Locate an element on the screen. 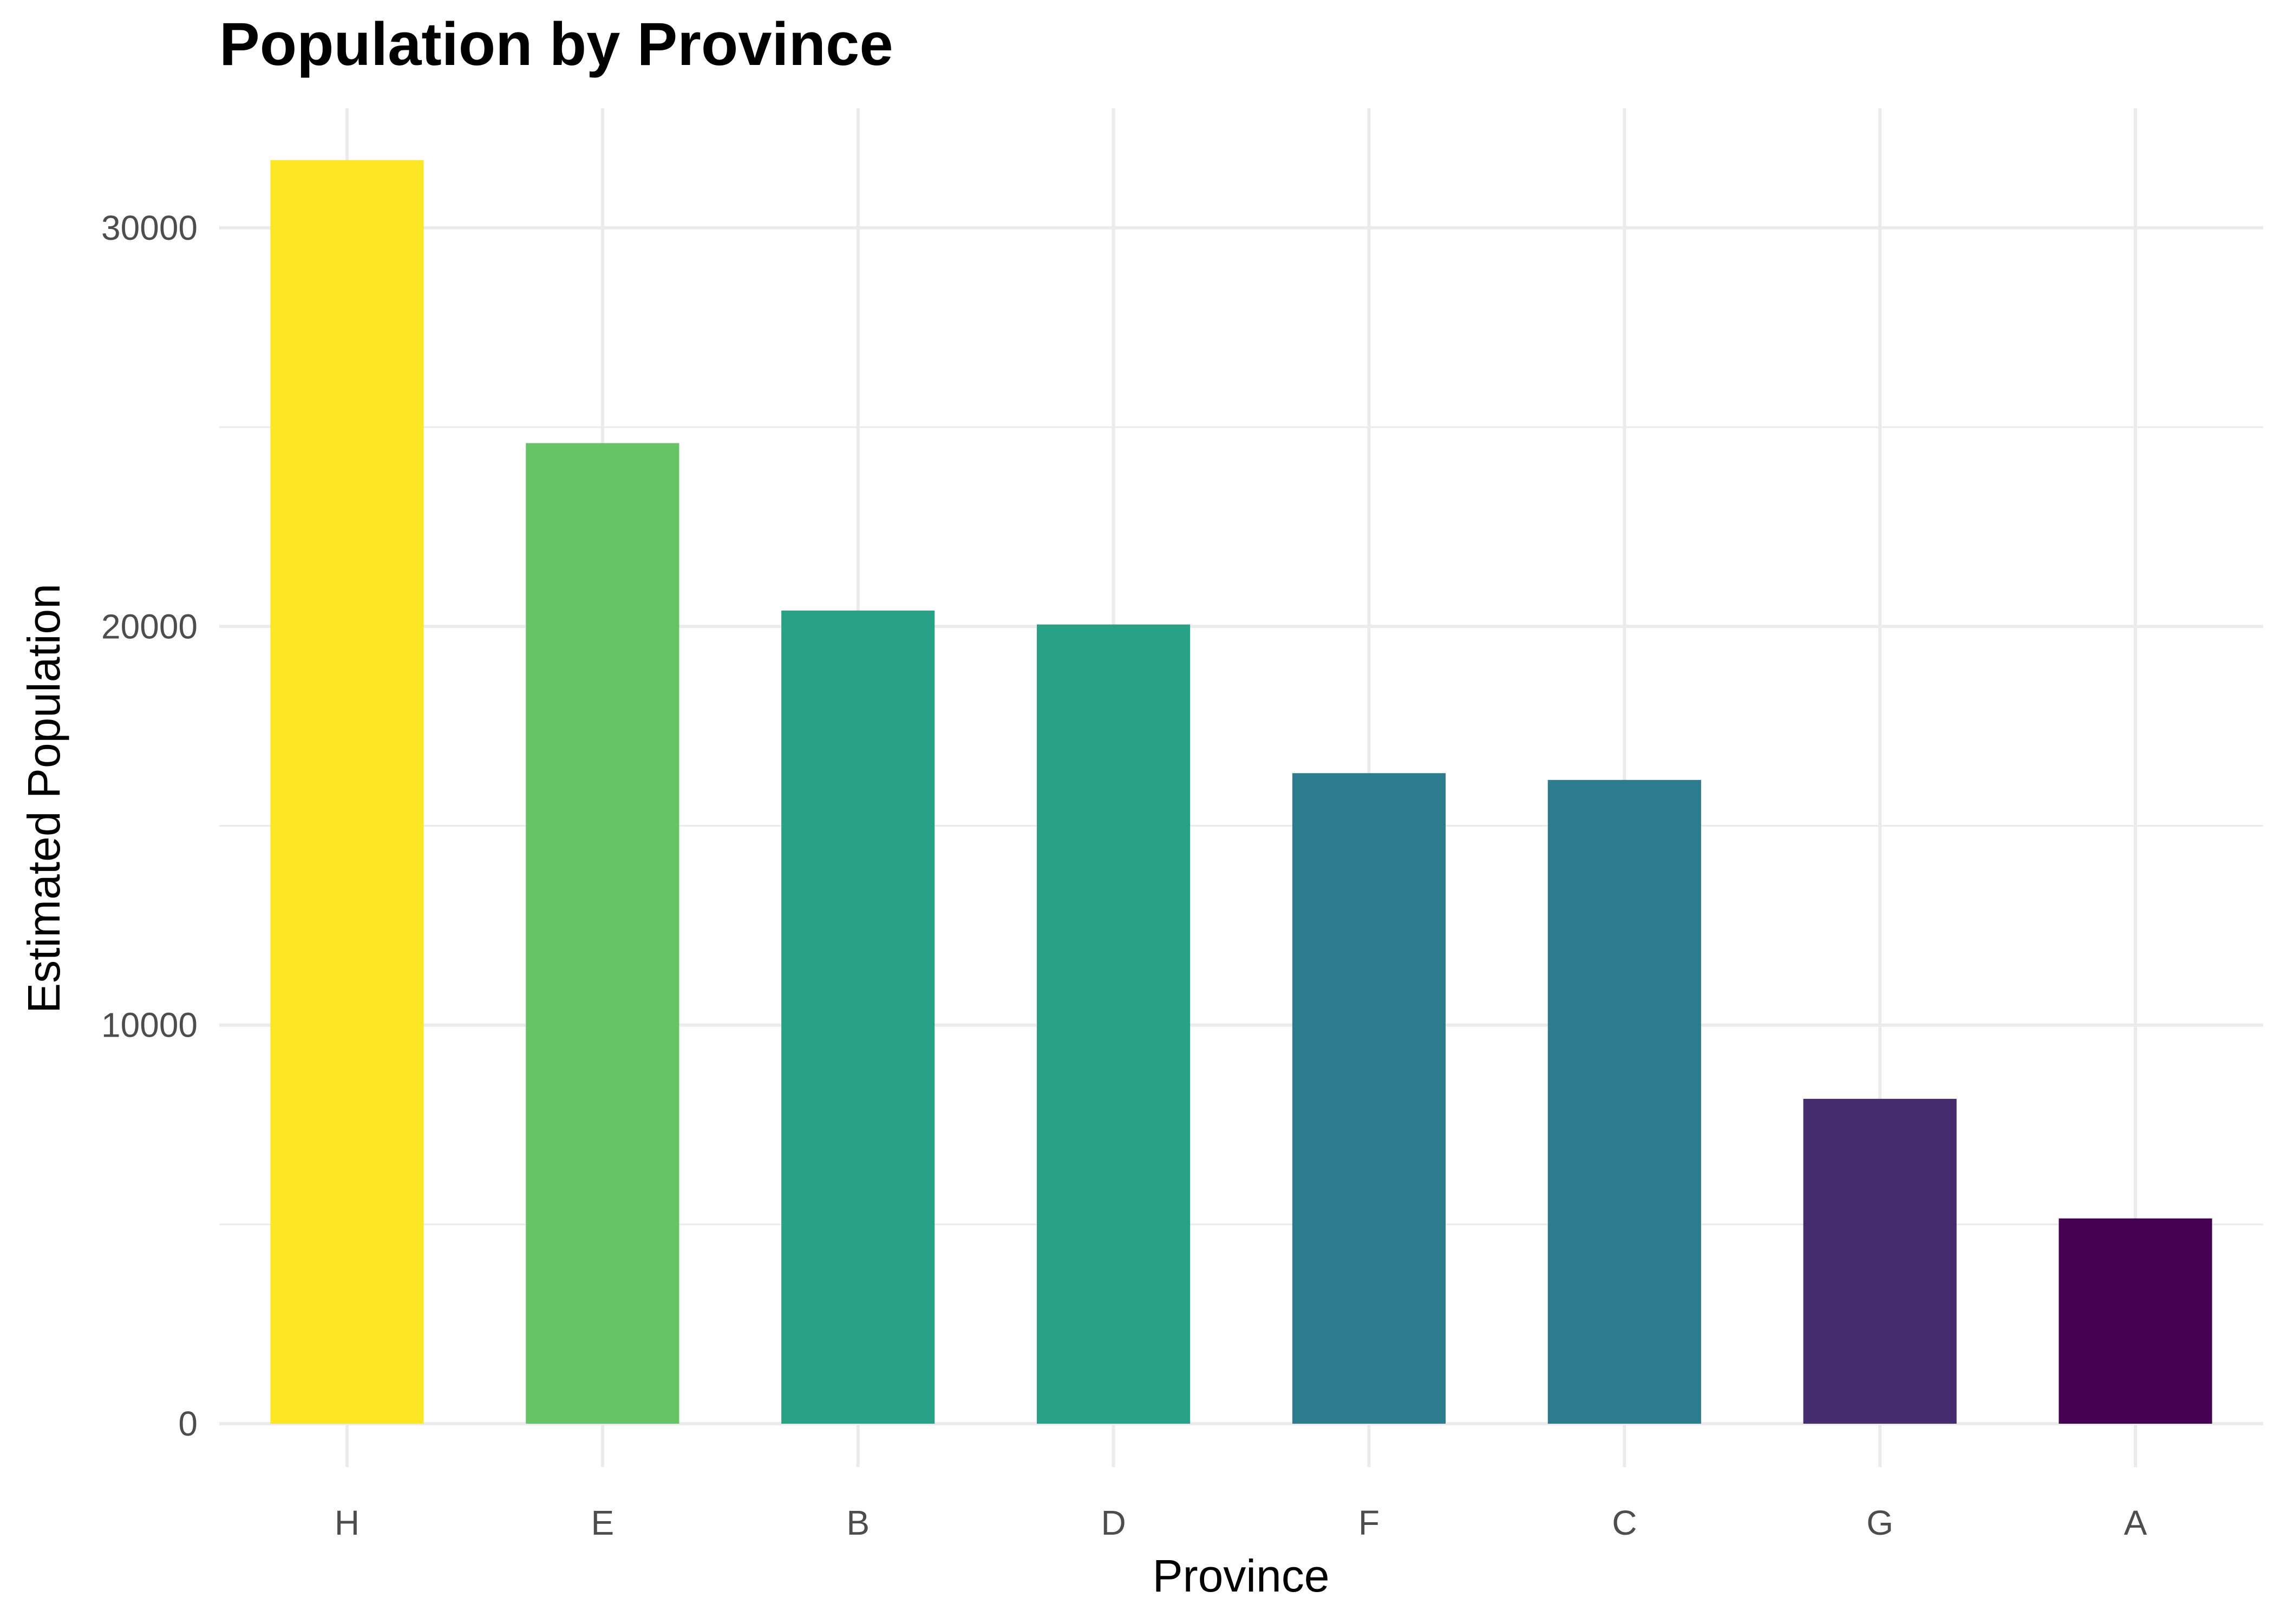  bar-d is located at coordinates (1114, 1024).